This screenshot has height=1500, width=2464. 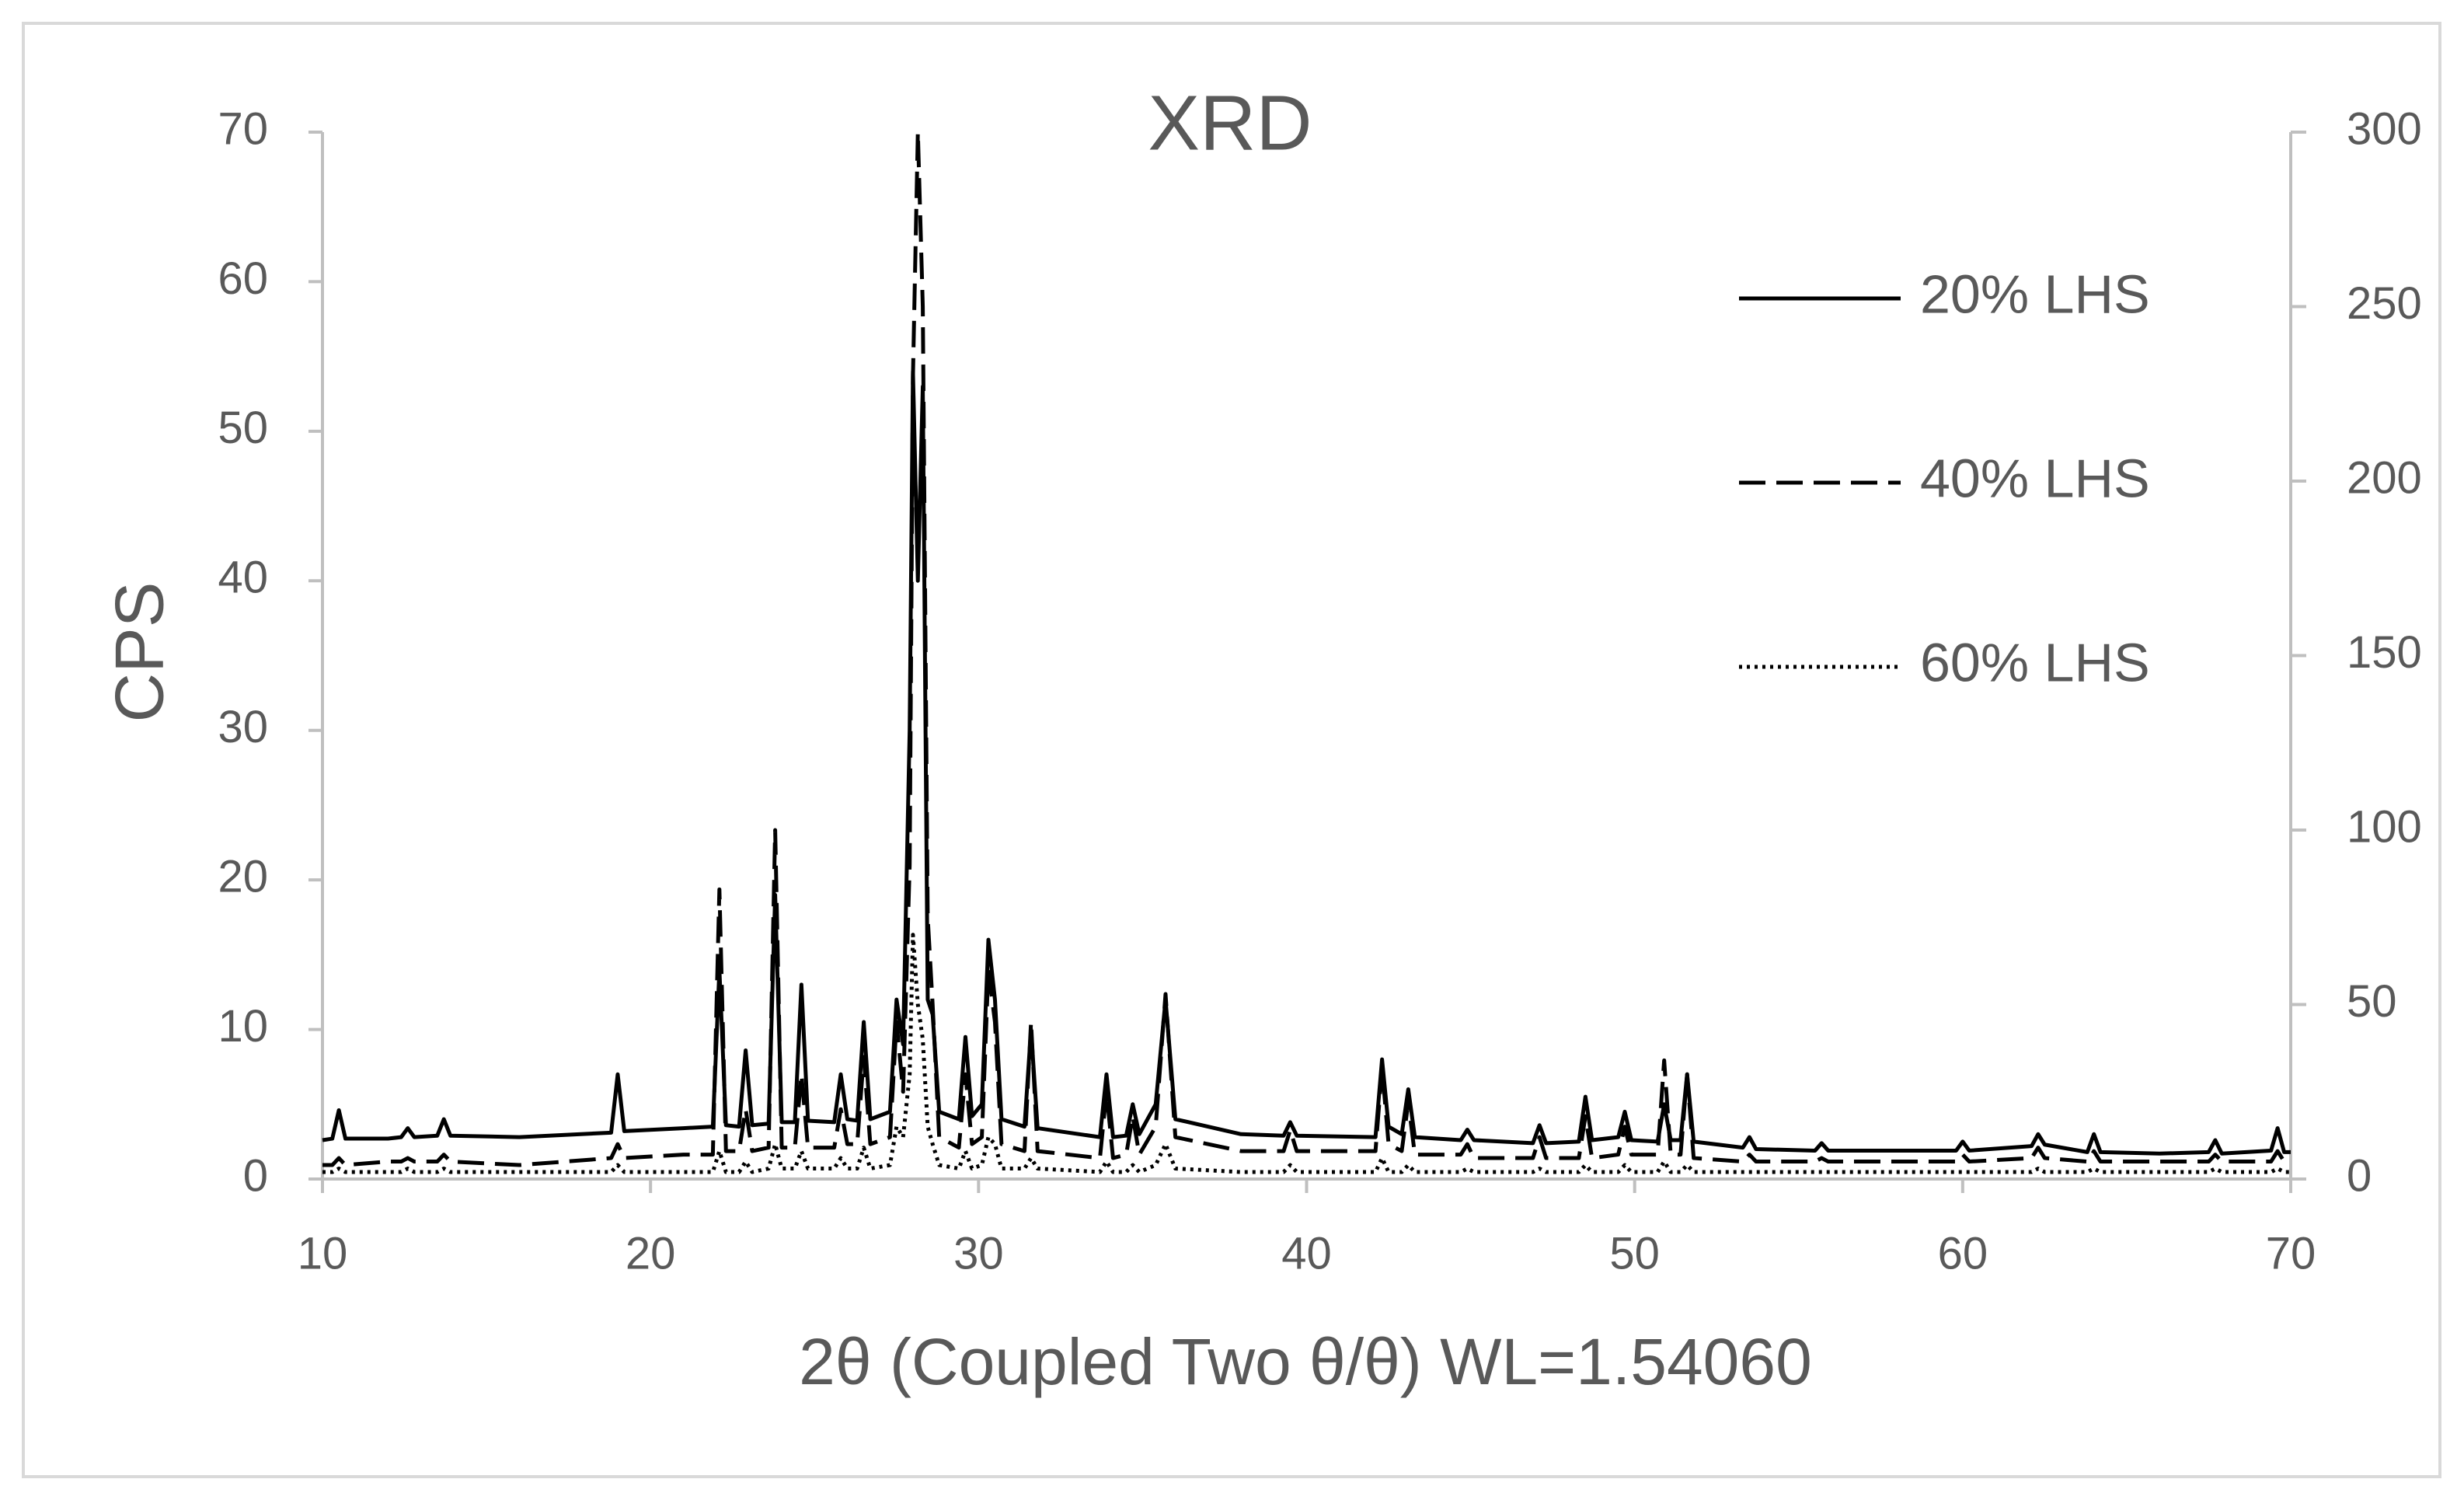 I want to click on x-tick-label: 70, so click(x=2291, y=1253).